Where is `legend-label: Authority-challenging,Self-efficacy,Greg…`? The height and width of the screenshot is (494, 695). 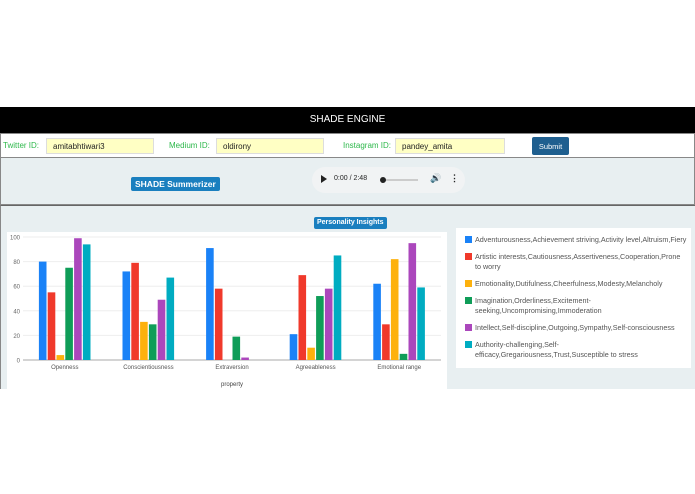 legend-label: Authority-challenging,Self-efficacy,Greg… is located at coordinates (556, 349).